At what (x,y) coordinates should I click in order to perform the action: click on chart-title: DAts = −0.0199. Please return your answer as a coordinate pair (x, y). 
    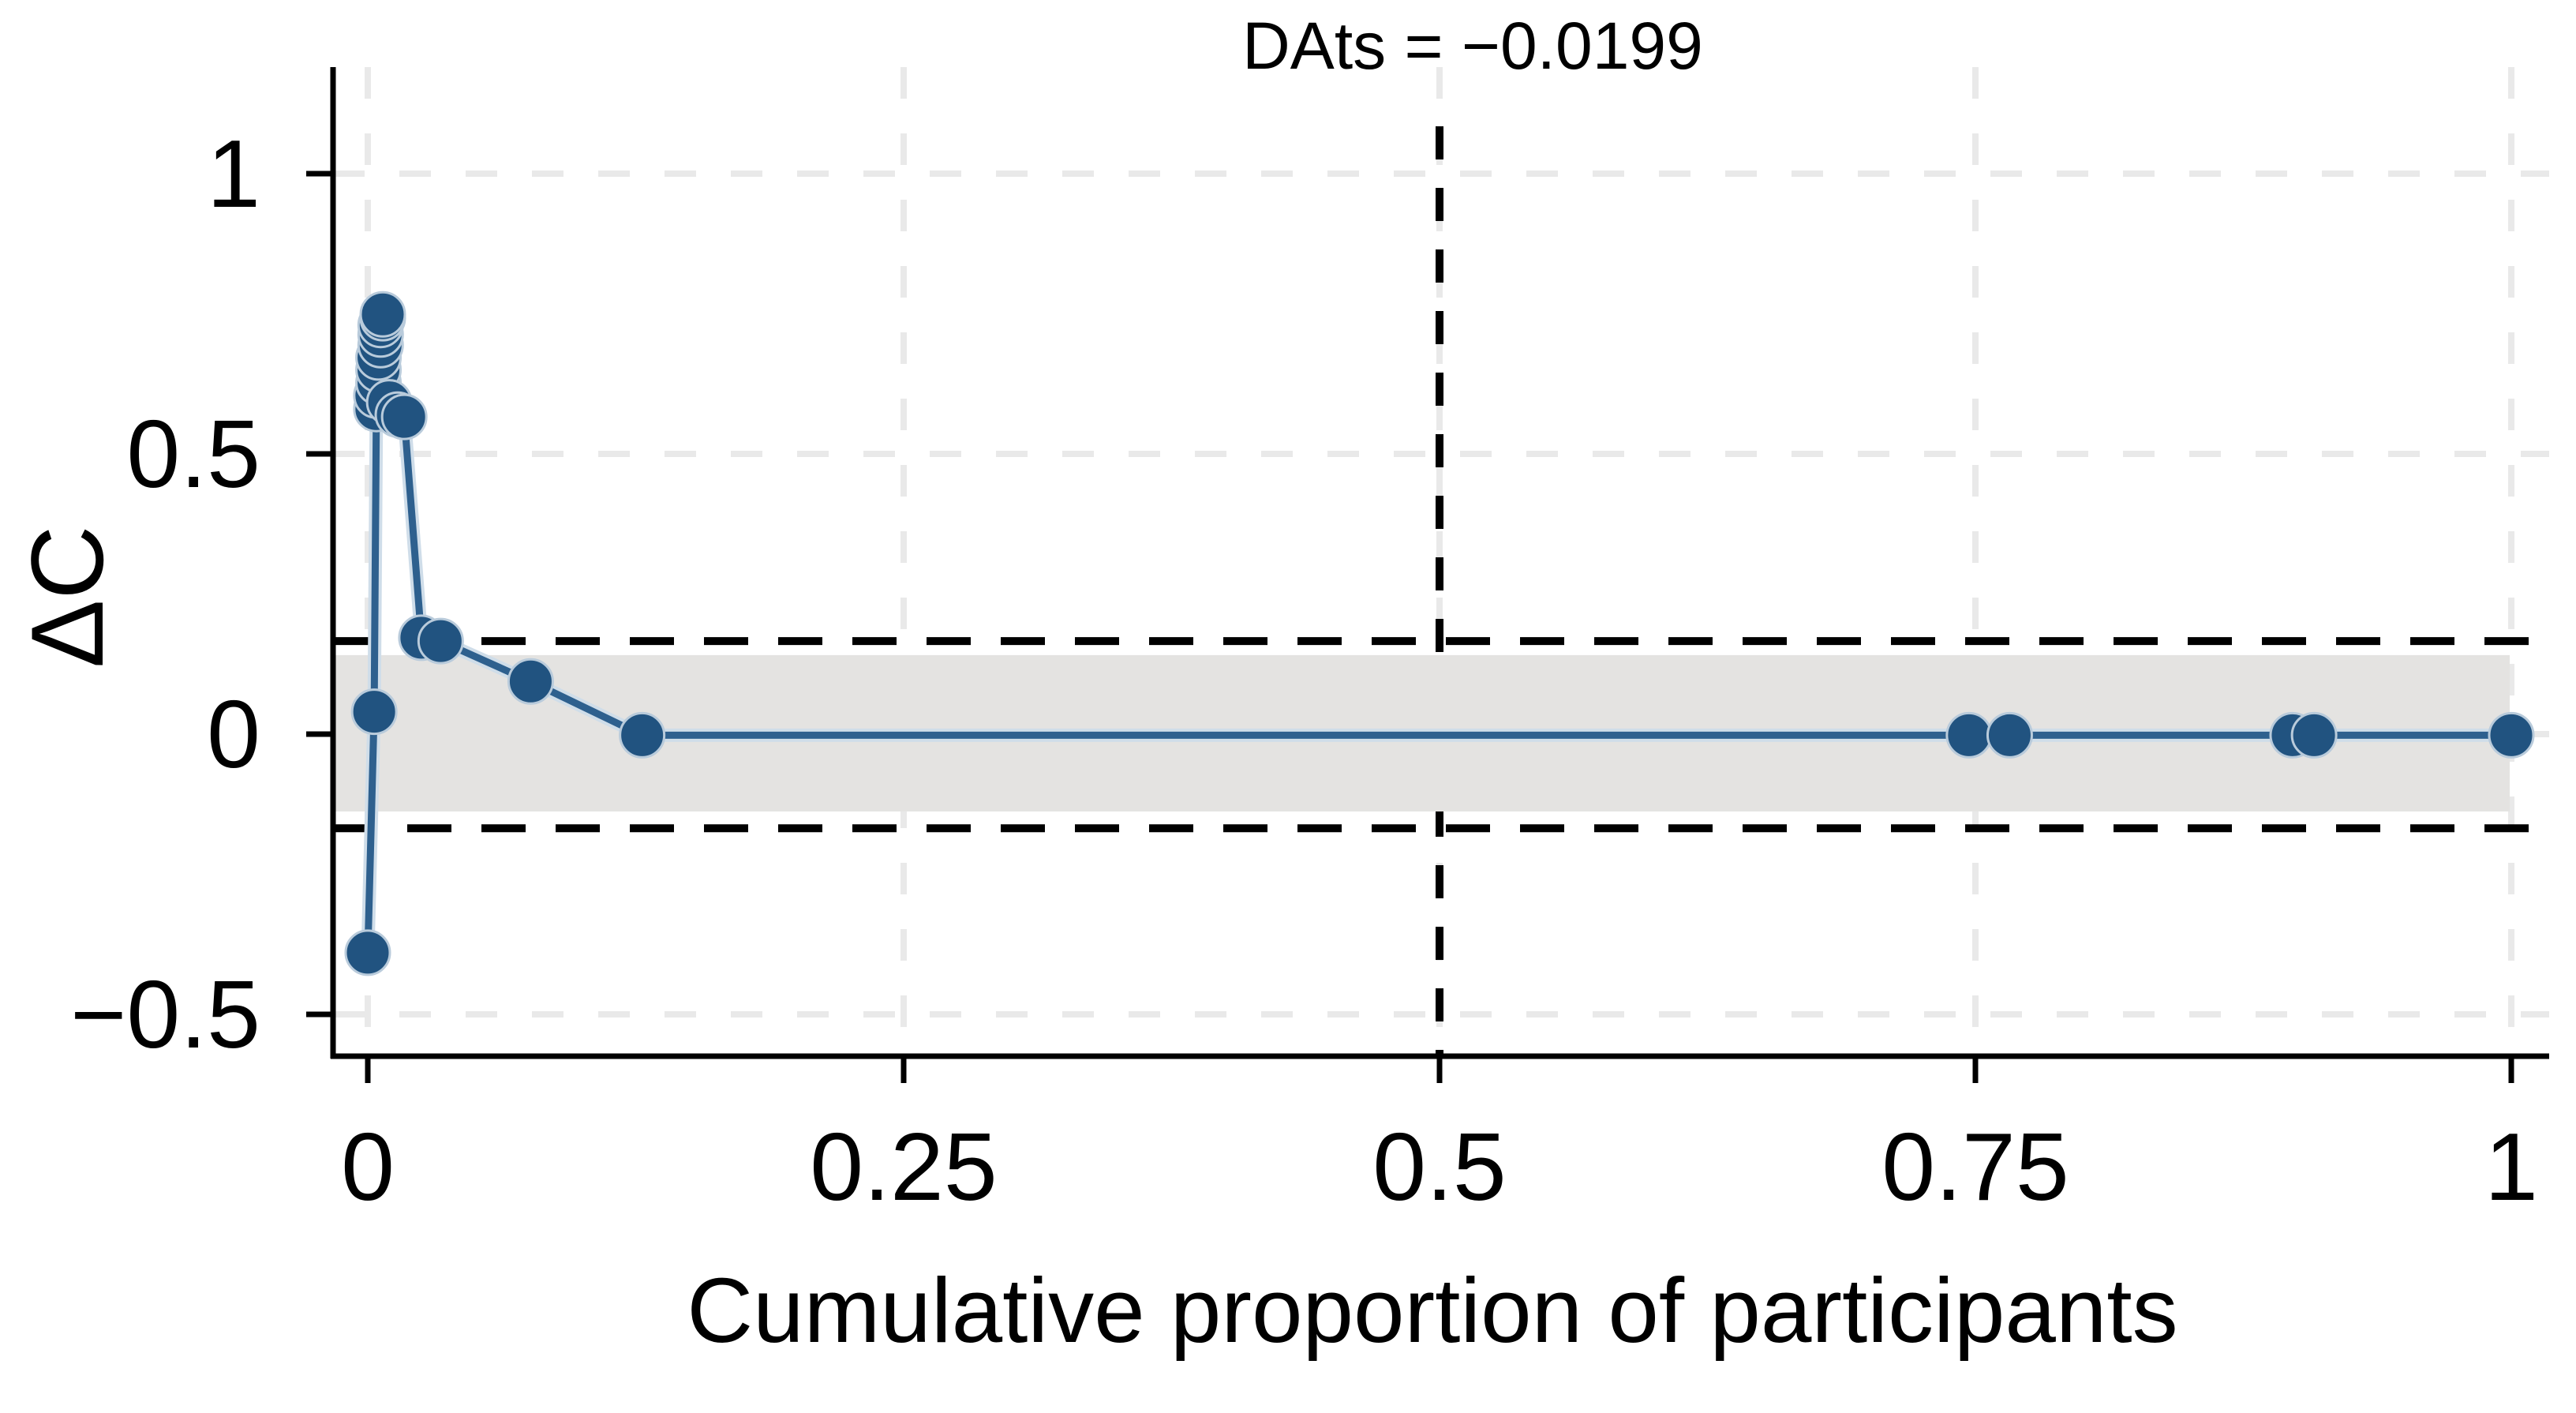
    Looking at the image, I should click on (1472, 46).